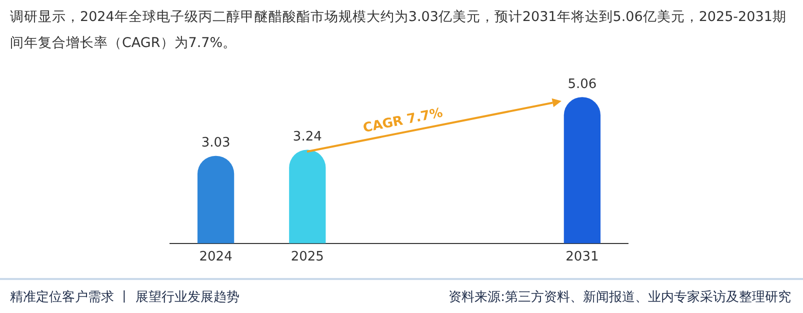  I want to click on text: 精准定位客户需求 丨 展望行业发展趋势, so click(125, 297).